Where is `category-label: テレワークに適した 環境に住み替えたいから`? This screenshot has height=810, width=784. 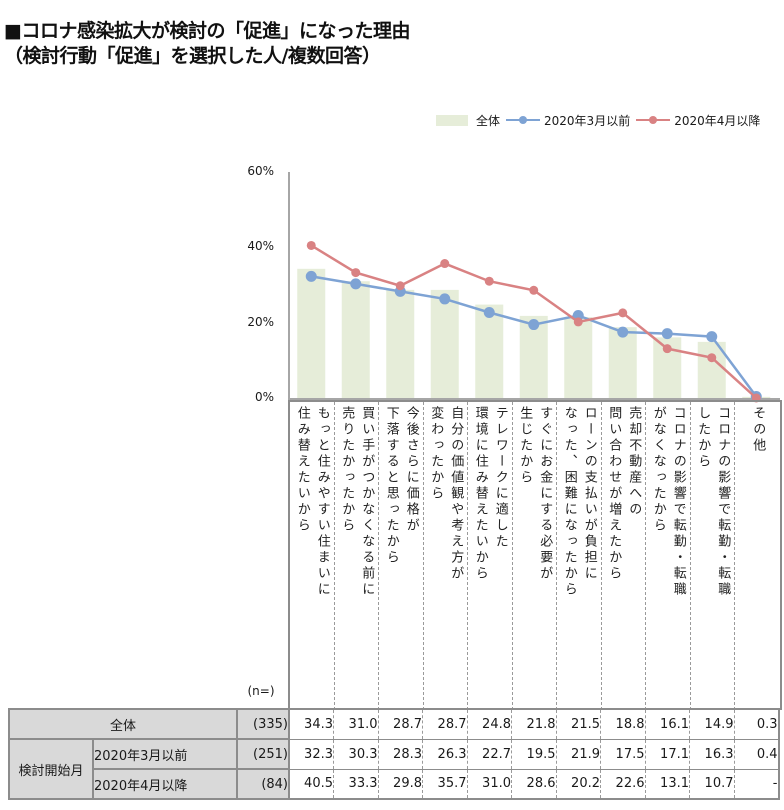 category-label: テレワークに適した 環境に住み替えたいから is located at coordinates (490, 556).